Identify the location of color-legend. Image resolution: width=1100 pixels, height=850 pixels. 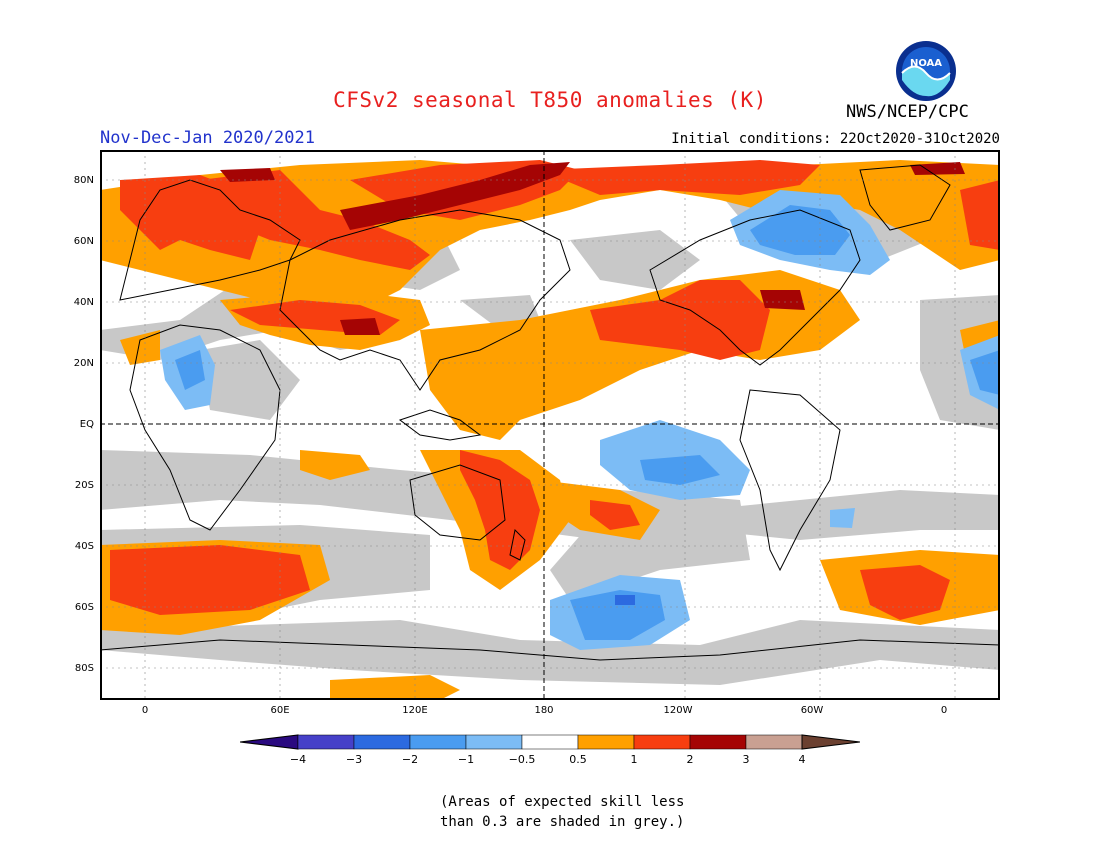
(550, 742).